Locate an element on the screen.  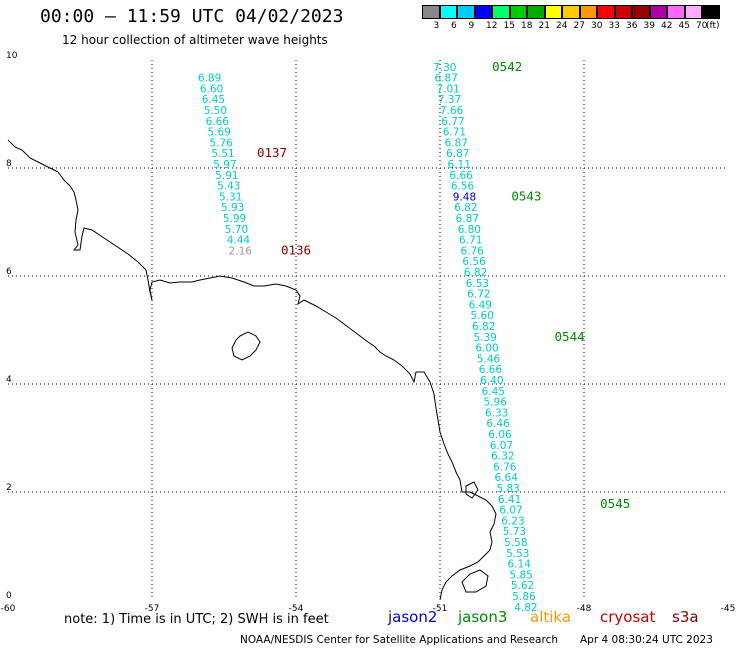
wave-height-label: 5.99 is located at coordinates (234, 219).